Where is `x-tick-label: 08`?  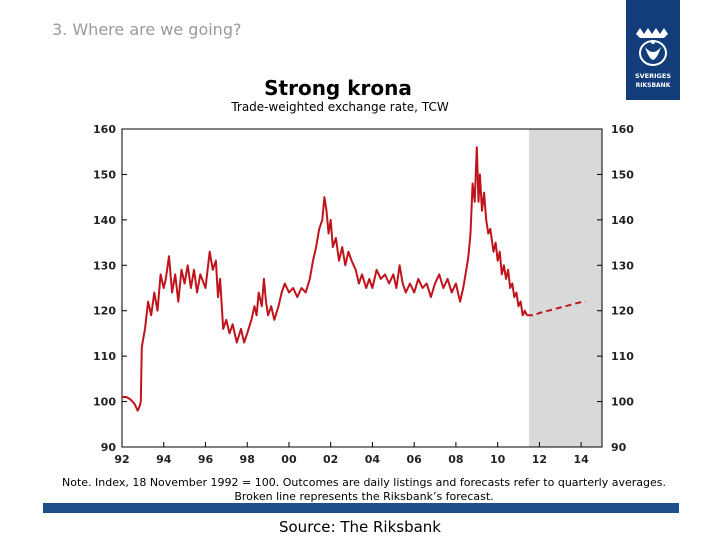
x-tick-label: 08 is located at coordinates (455, 459).